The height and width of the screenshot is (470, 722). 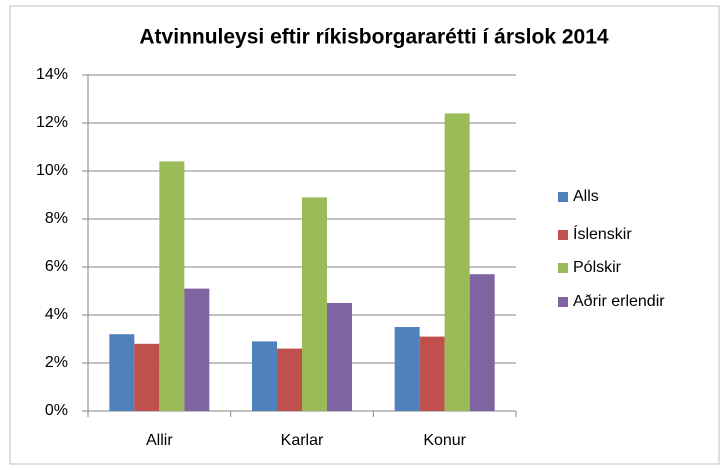 What do you see at coordinates (444, 440) in the screenshot?
I see `x-tick-label: Konur` at bounding box center [444, 440].